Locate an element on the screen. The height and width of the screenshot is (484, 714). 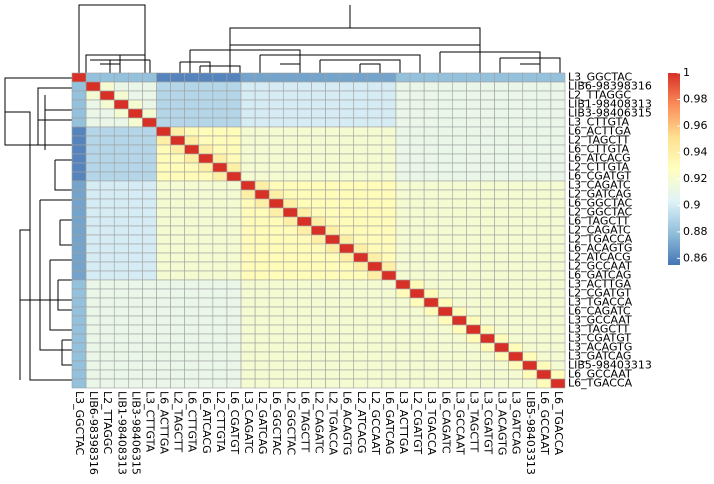
column-label: L2_CGATGT is located at coordinates (417, 422).